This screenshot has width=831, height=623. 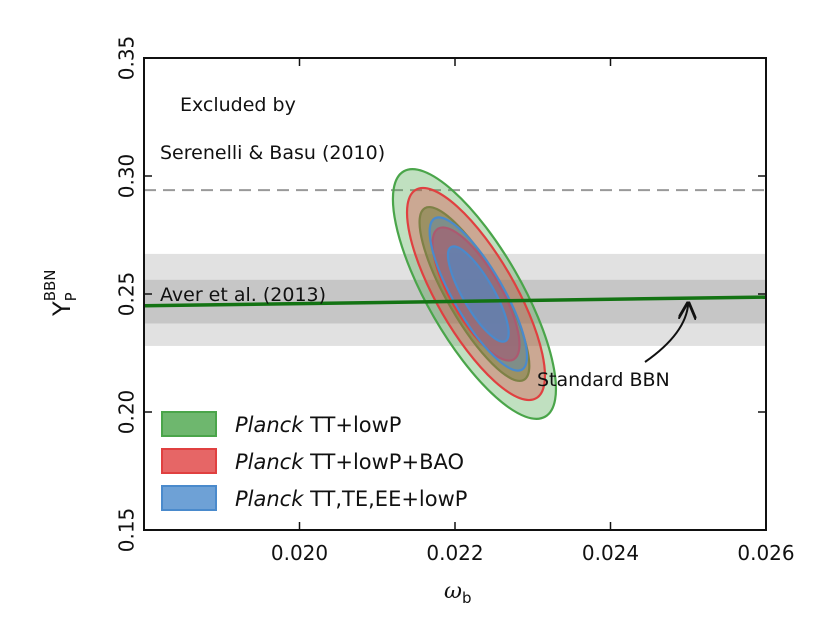 I want to click on x-tick-label: 0.024, so click(x=610, y=553).